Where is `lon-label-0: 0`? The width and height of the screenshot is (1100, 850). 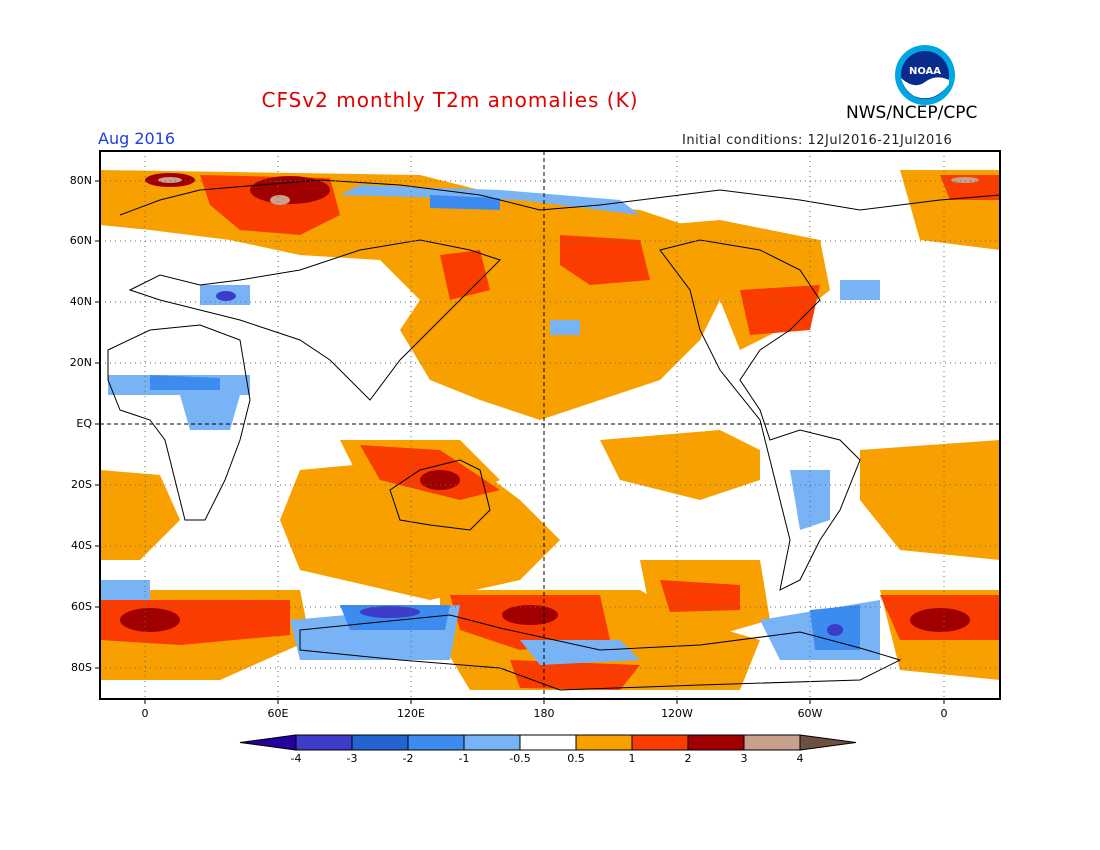
lon-label-0: 0 is located at coordinates (145, 713).